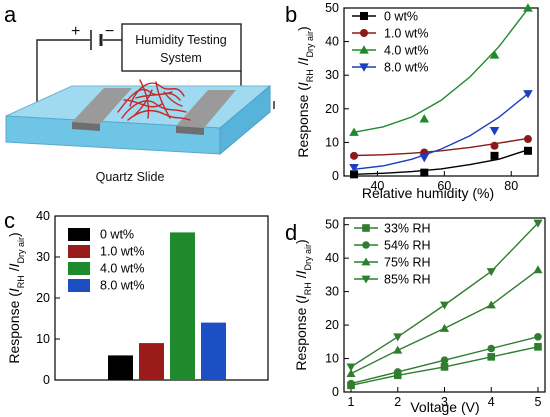 This screenshot has width=550, height=417. Describe the element at coordinates (303, 122) in the screenshot. I see `y-axis-label-part-main: Response (` at that location.